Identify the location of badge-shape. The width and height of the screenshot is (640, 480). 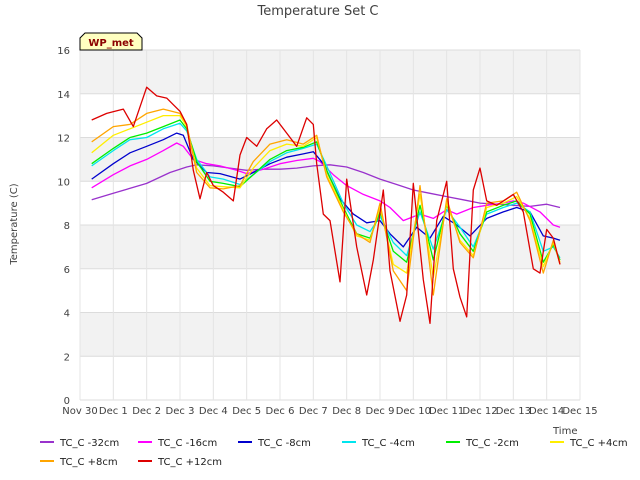
(111, 41).